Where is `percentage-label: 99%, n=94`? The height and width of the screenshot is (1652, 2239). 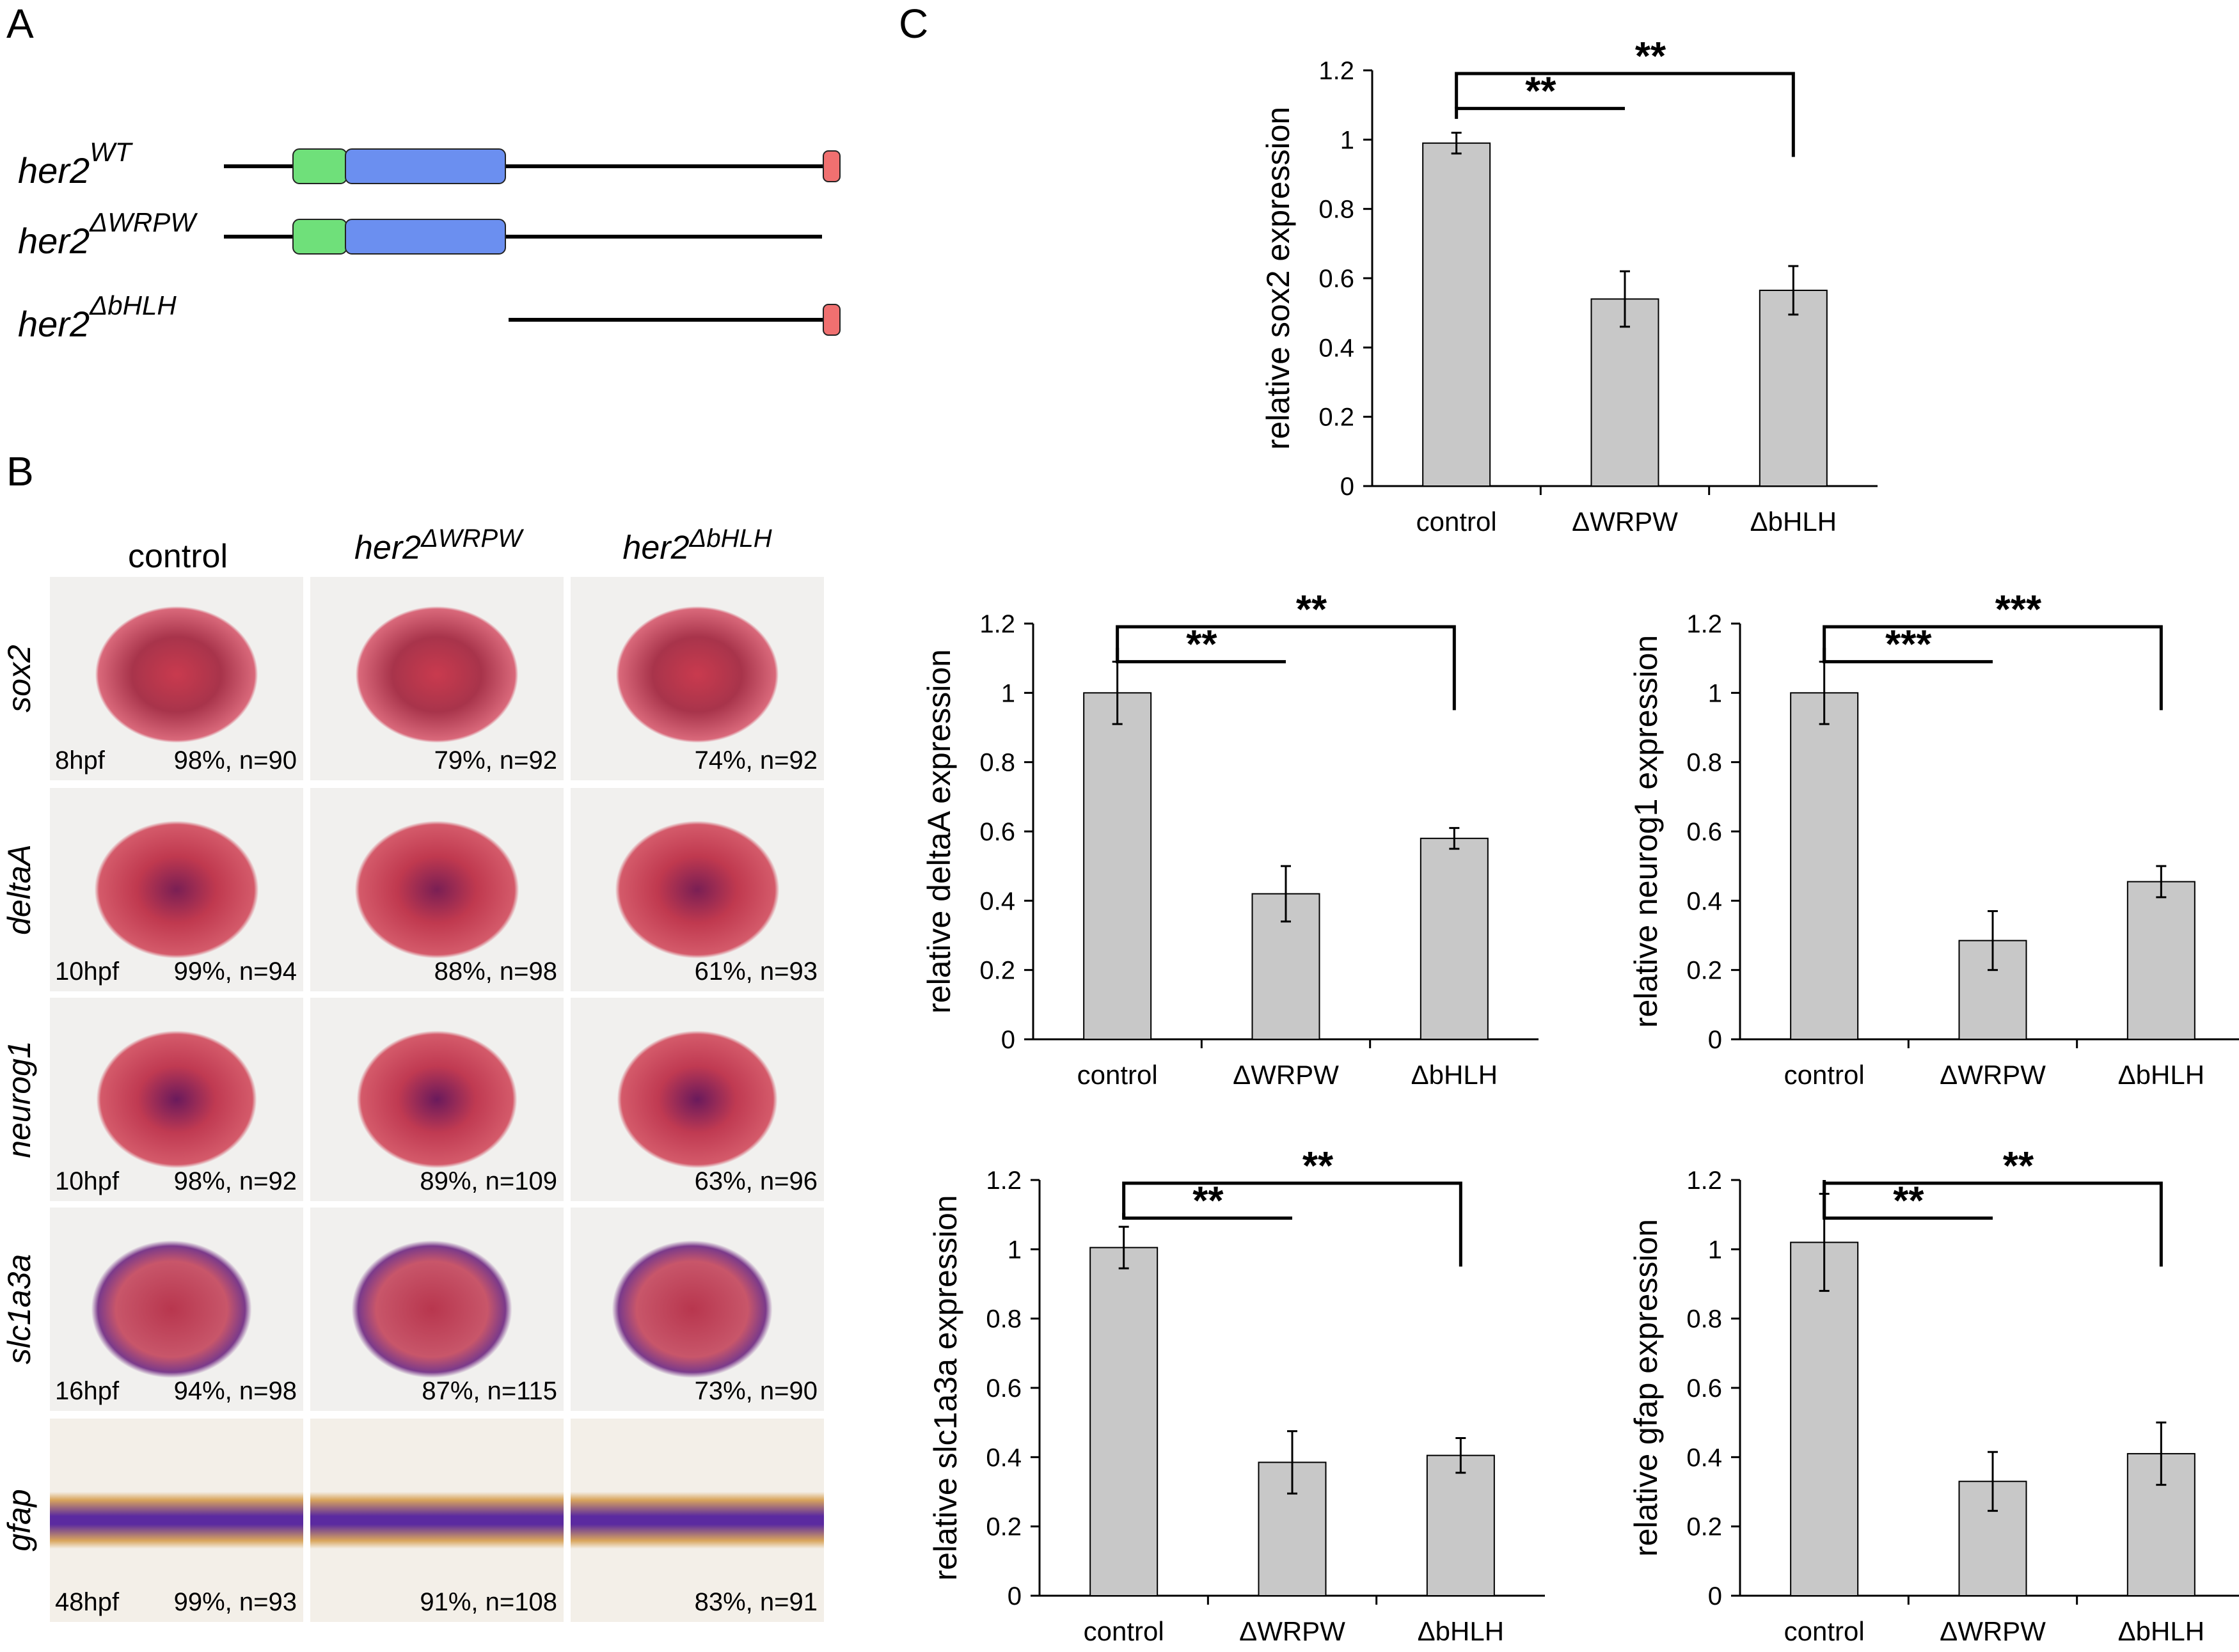 percentage-label: 99%, n=94 is located at coordinates (235, 972).